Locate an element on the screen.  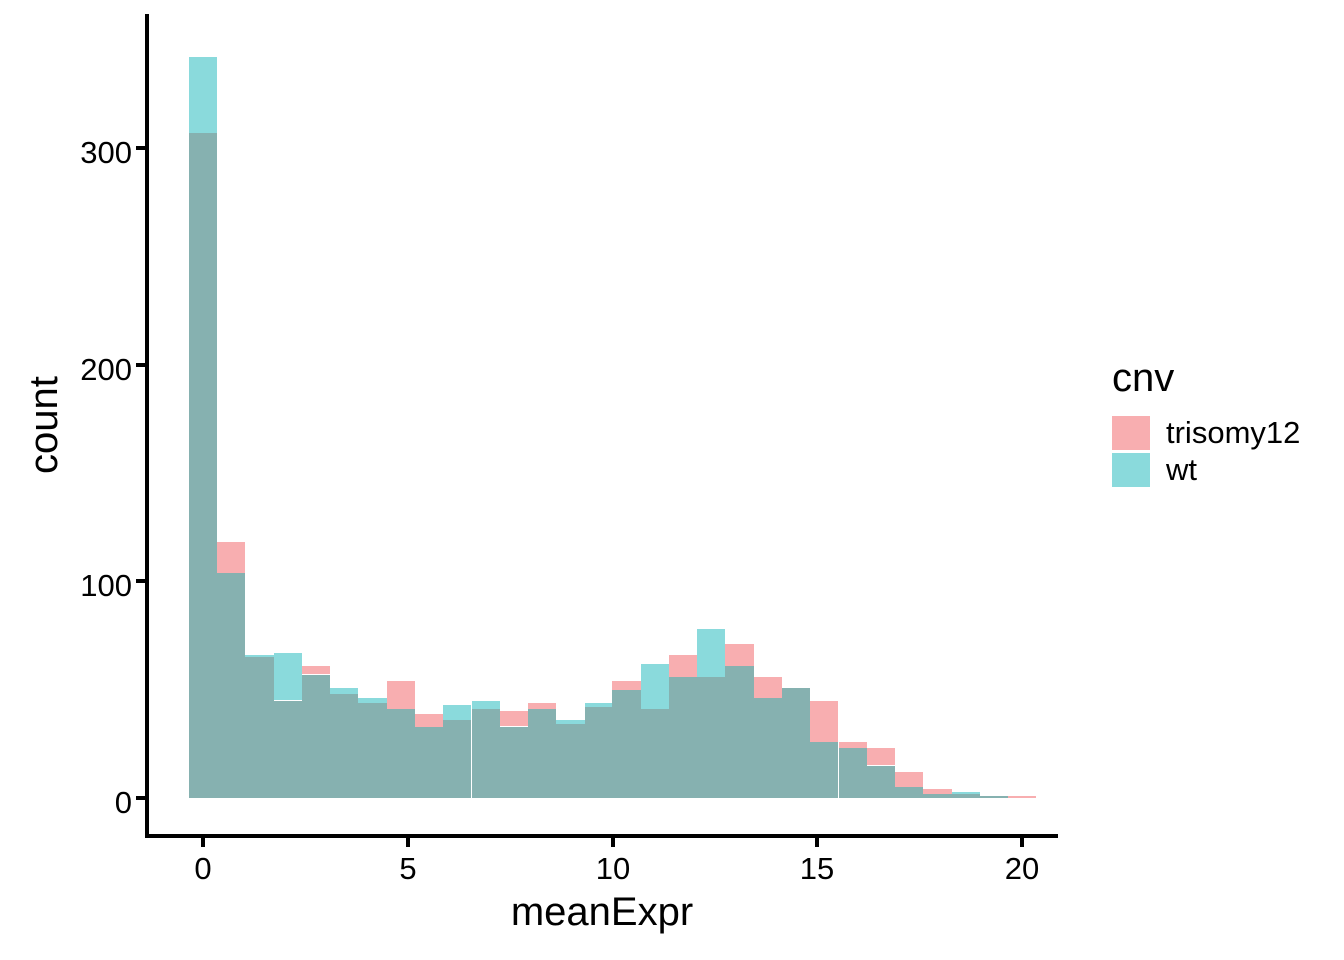
legend: cnv trisomy12 wt is located at coordinates (1224, 423).